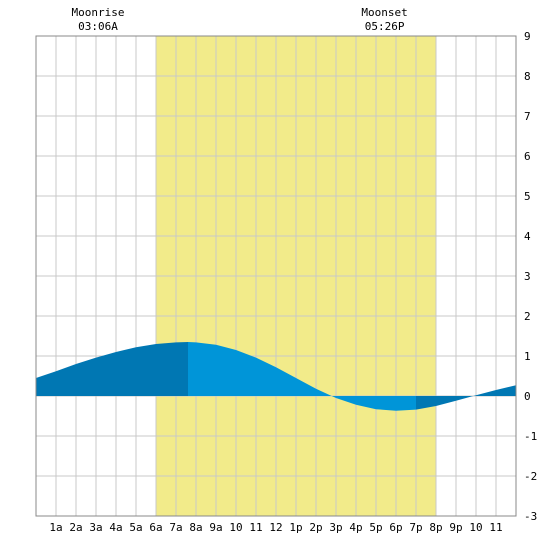  What do you see at coordinates (295, 527) in the screenshot?
I see `x-tick-label: 1p` at bounding box center [295, 527].